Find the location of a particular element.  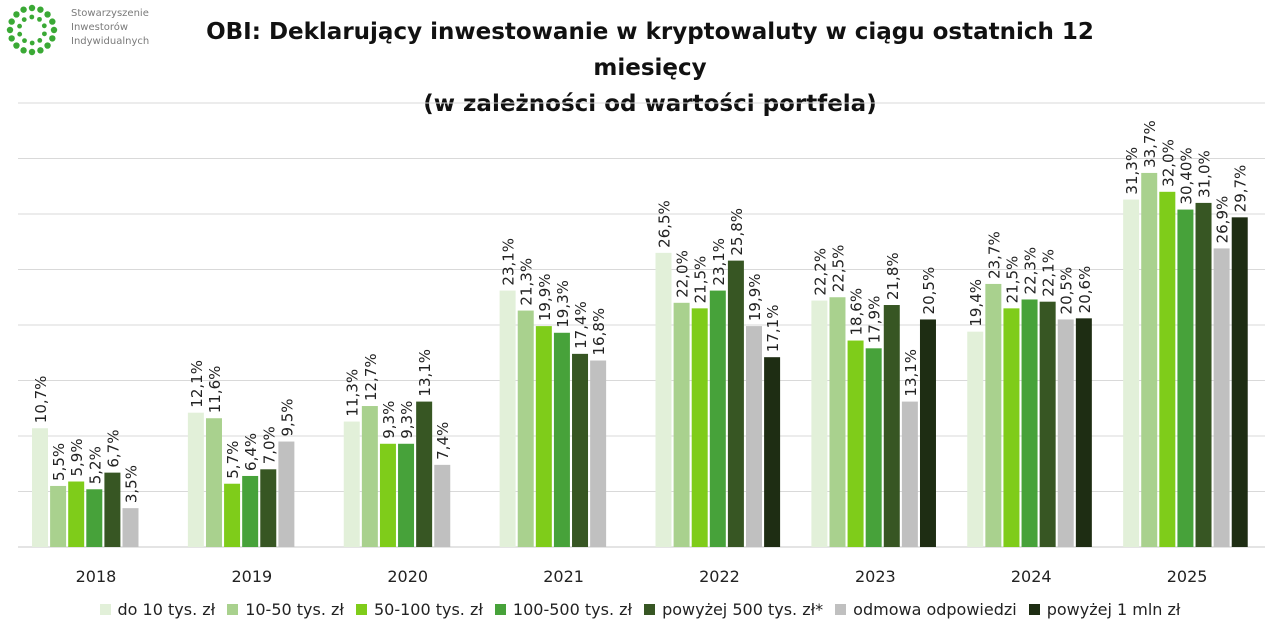

data-label: 7,4% is located at coordinates (443, 441).